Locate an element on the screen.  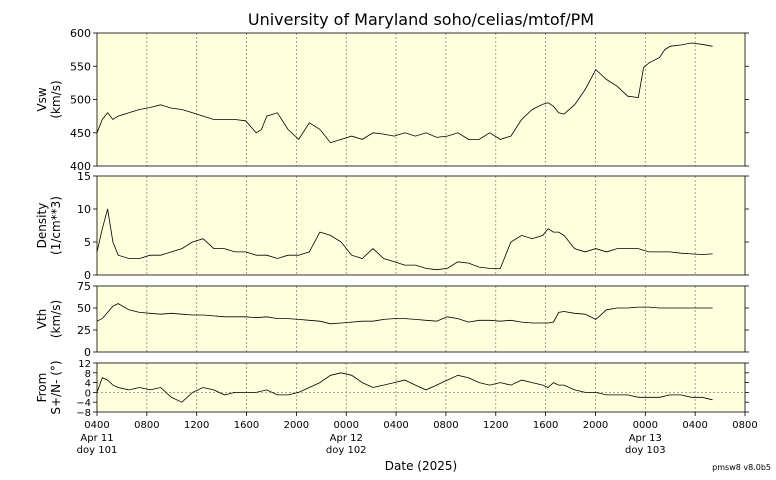
y-tick-label: 550 is located at coordinates (80, 66).